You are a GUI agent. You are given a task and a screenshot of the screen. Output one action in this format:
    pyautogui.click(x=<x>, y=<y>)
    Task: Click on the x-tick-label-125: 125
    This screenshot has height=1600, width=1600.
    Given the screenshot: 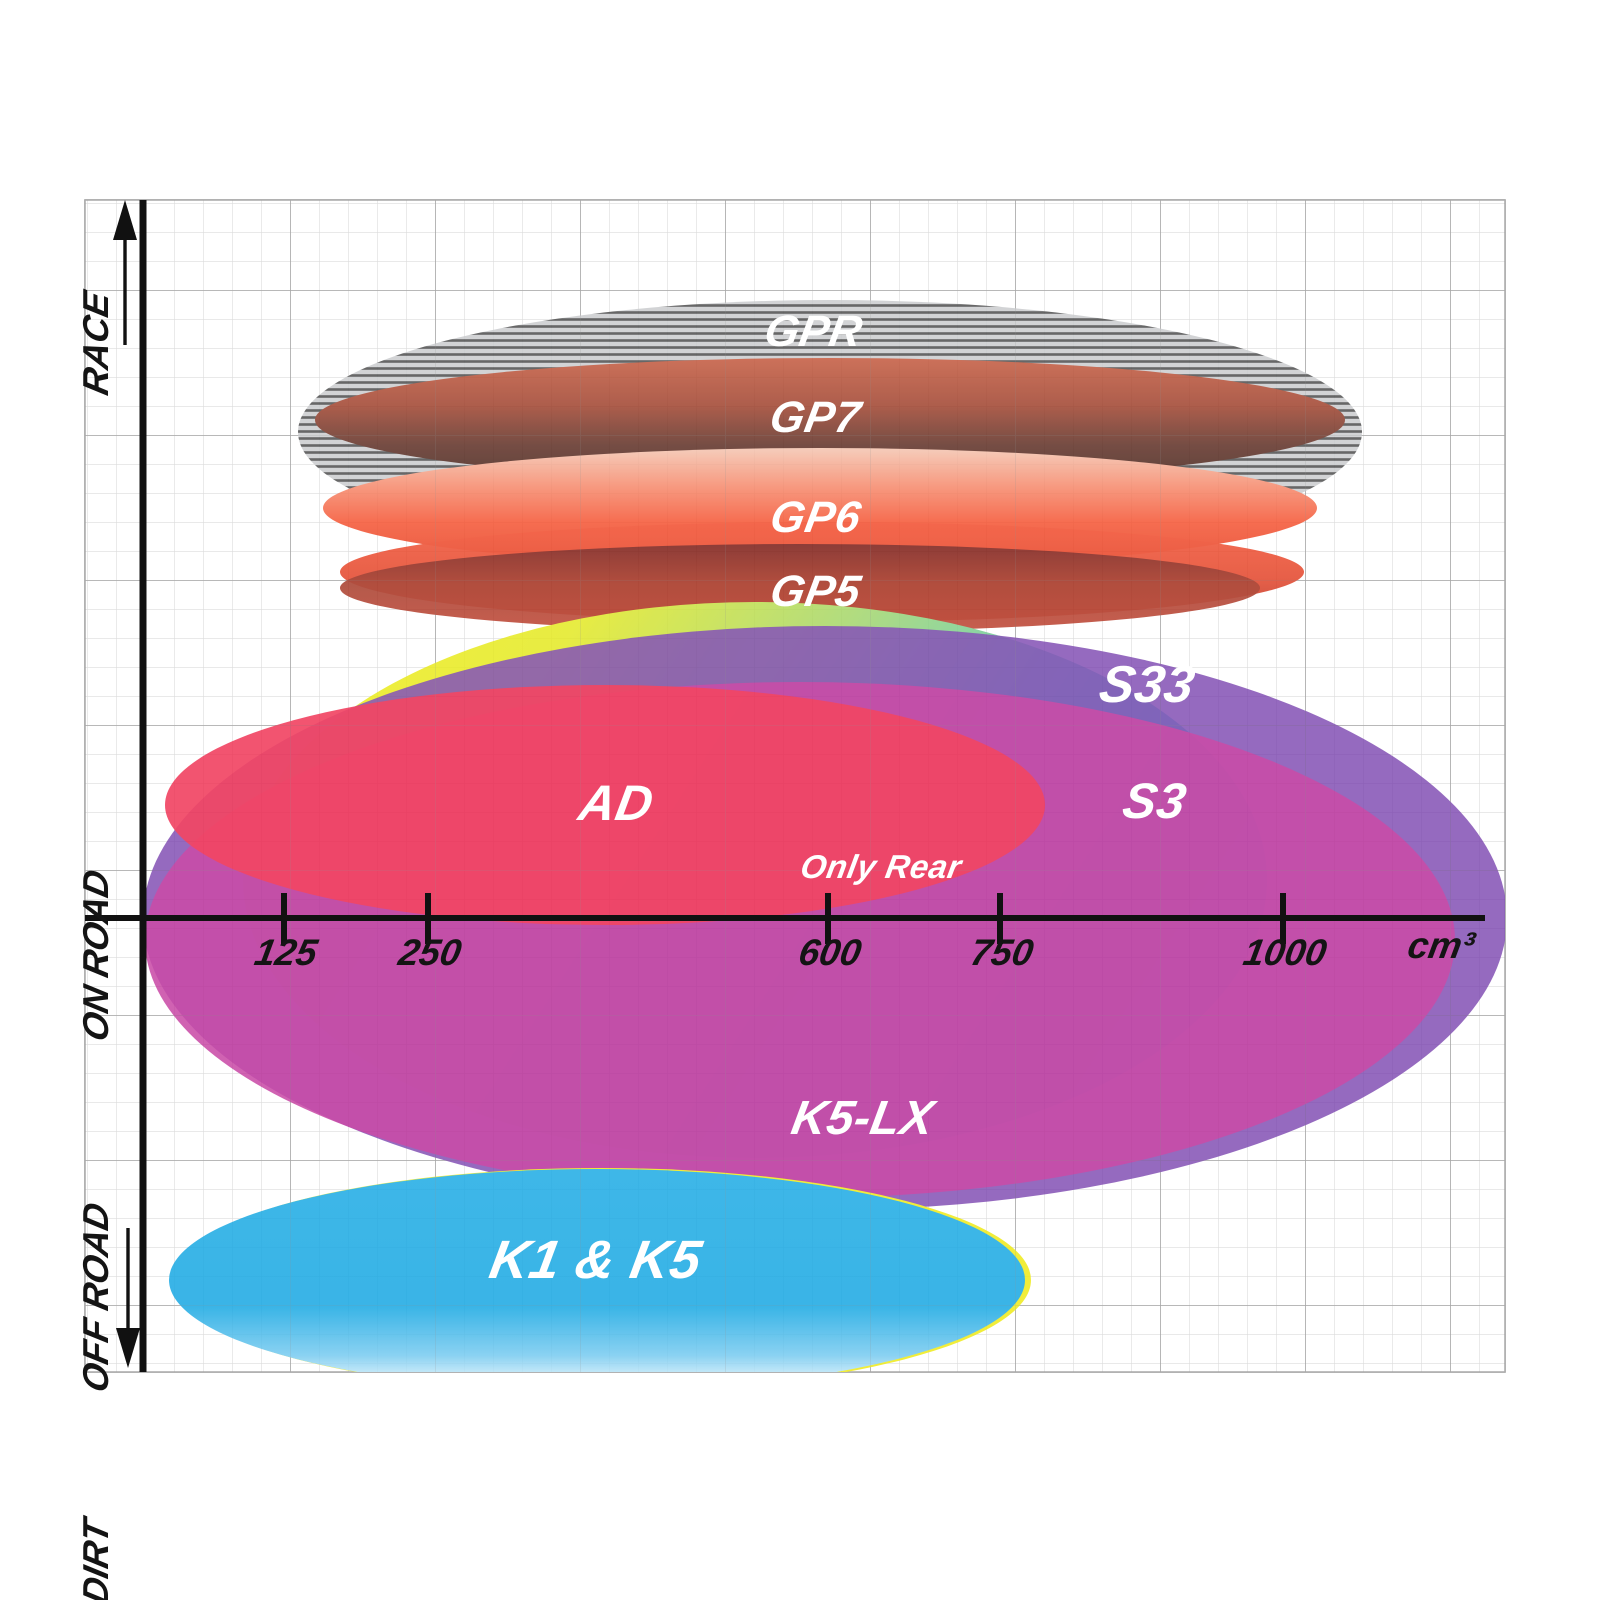 What is the action you would take?
    pyautogui.click(x=287, y=952)
    